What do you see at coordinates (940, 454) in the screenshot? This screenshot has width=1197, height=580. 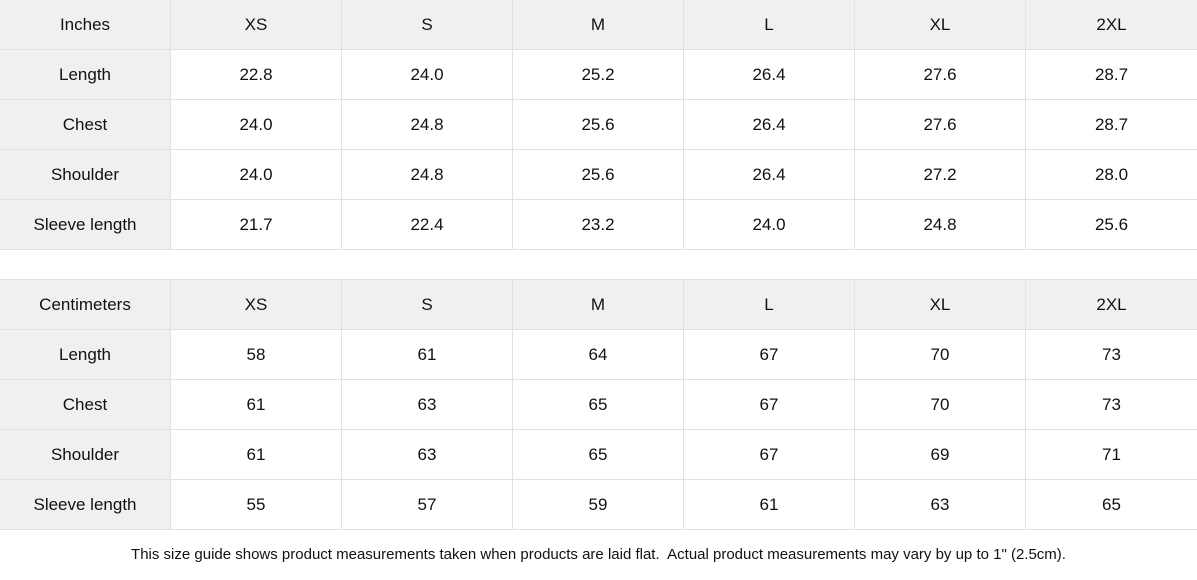 I see `table-cell: 69` at bounding box center [940, 454].